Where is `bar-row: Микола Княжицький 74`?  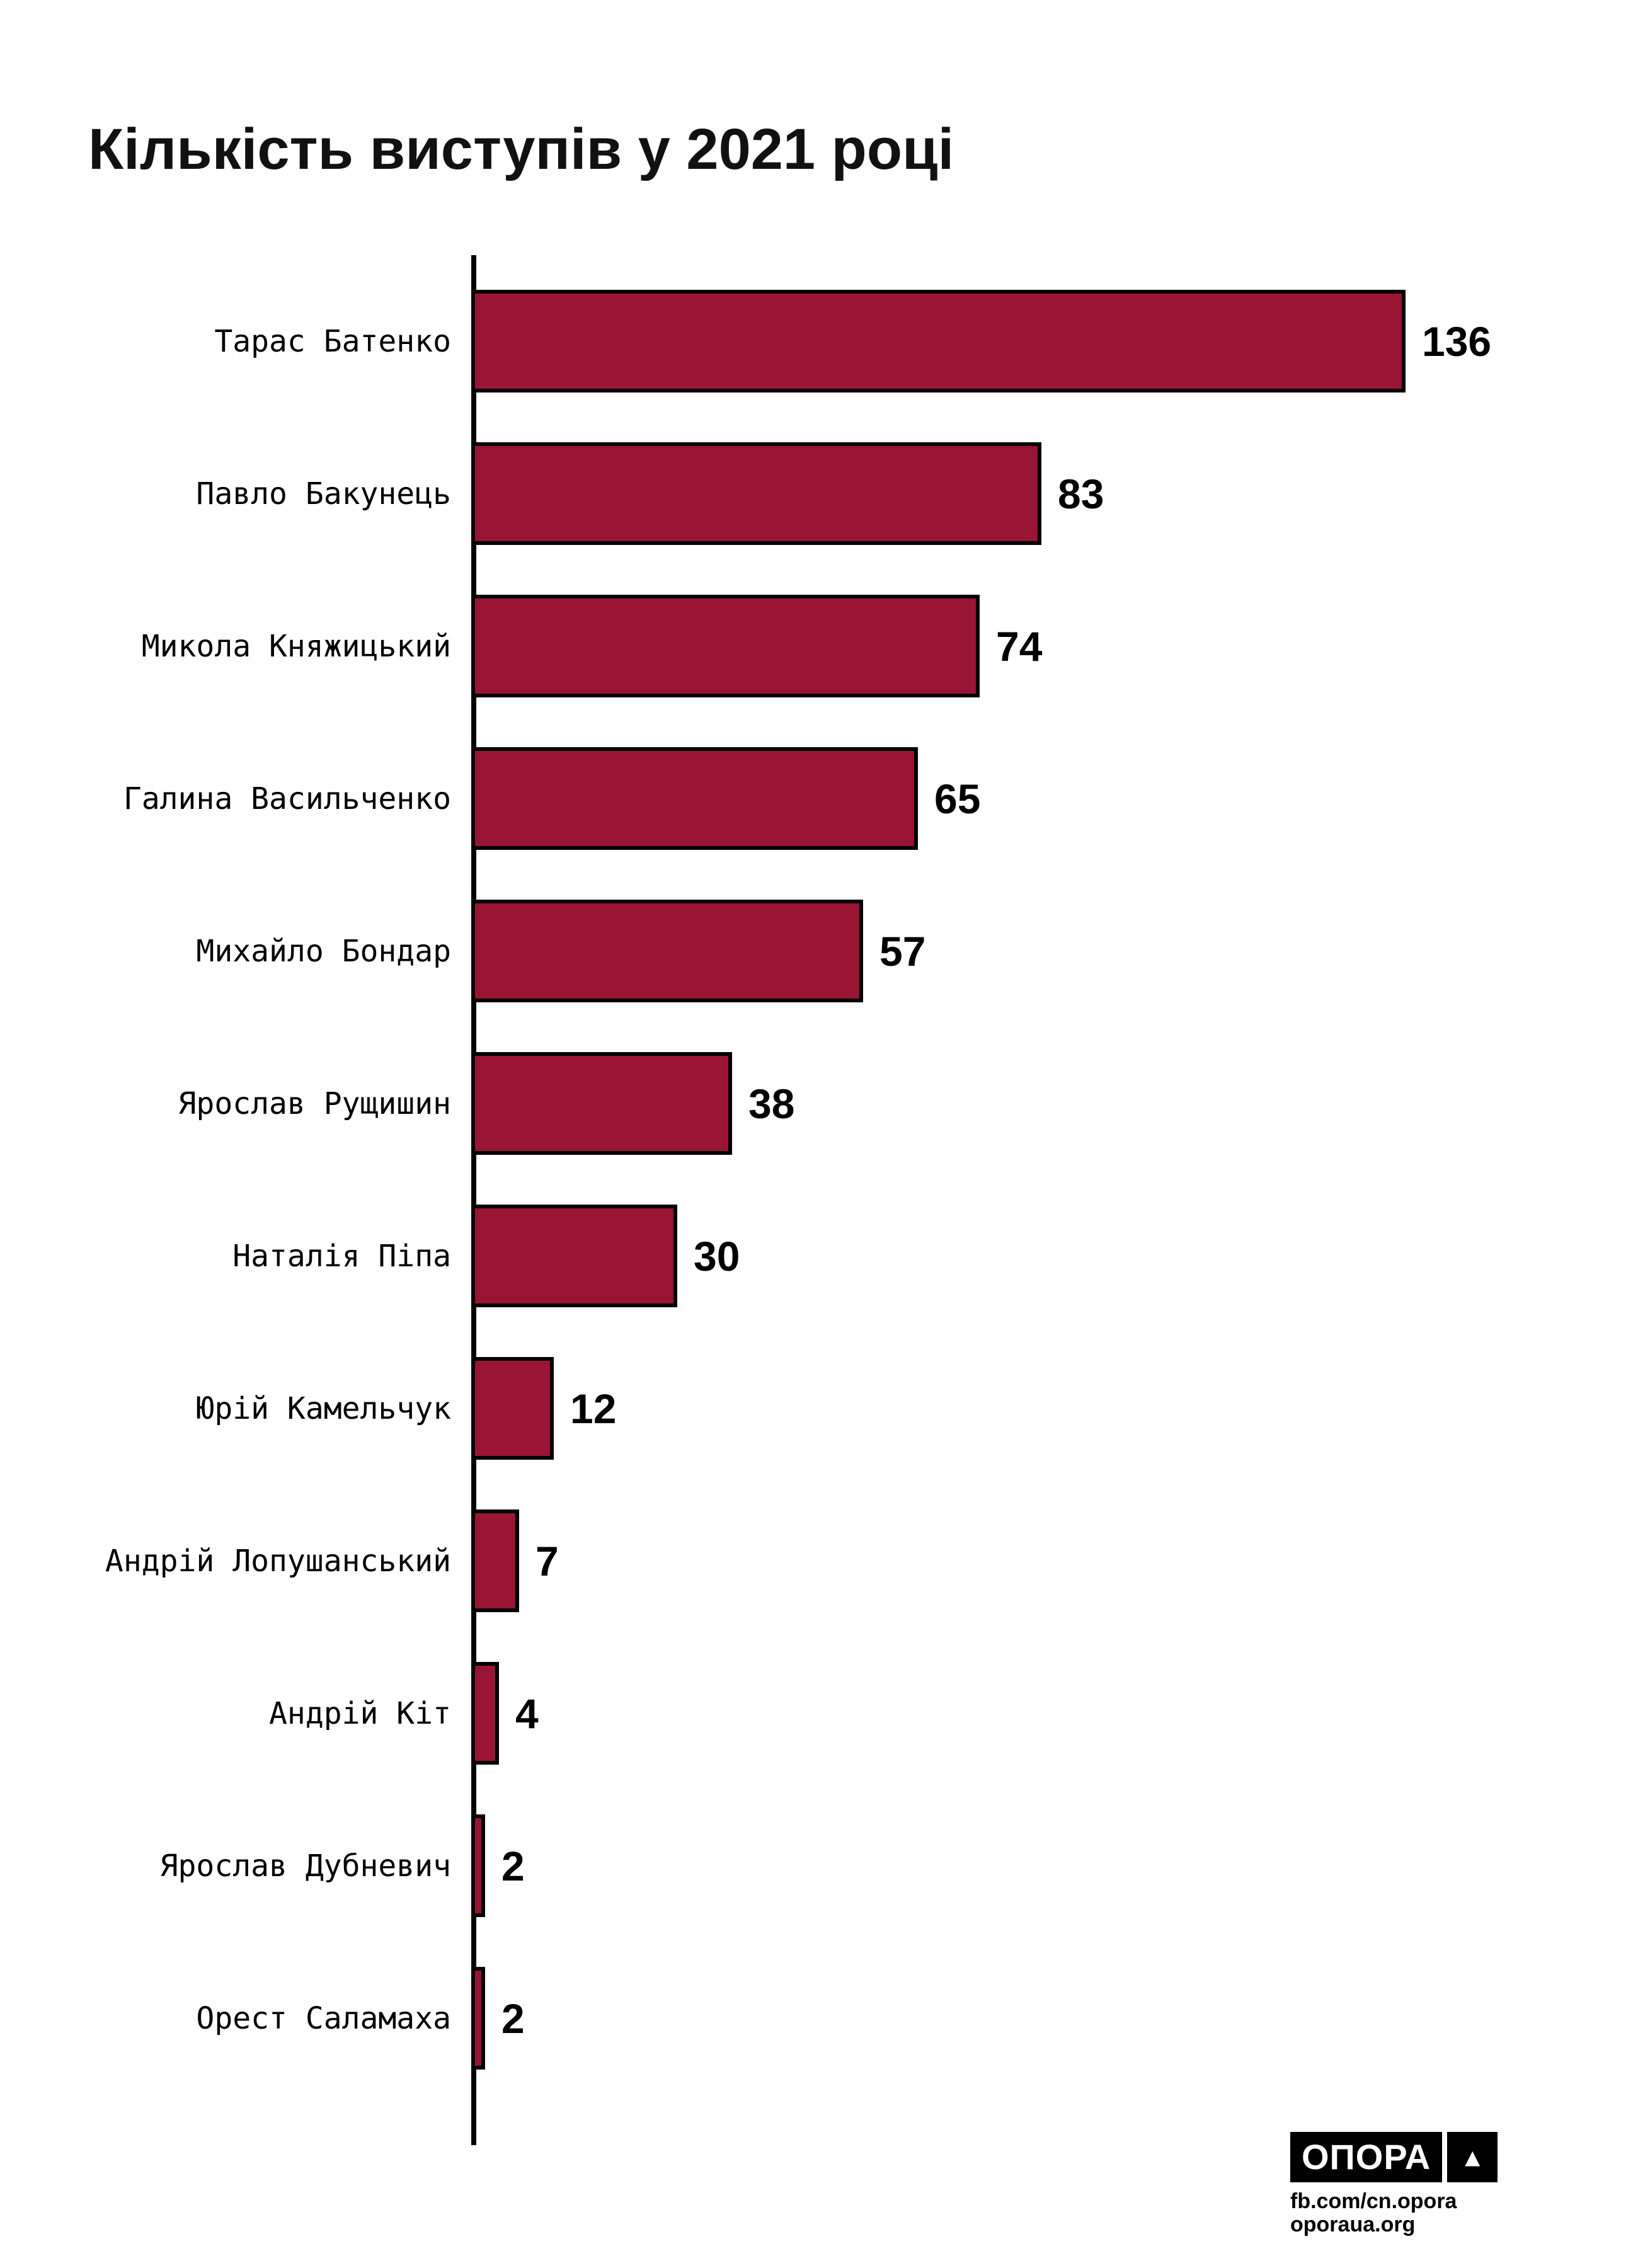
bar-row: Микола Княжицький 74 is located at coordinates (819, 646).